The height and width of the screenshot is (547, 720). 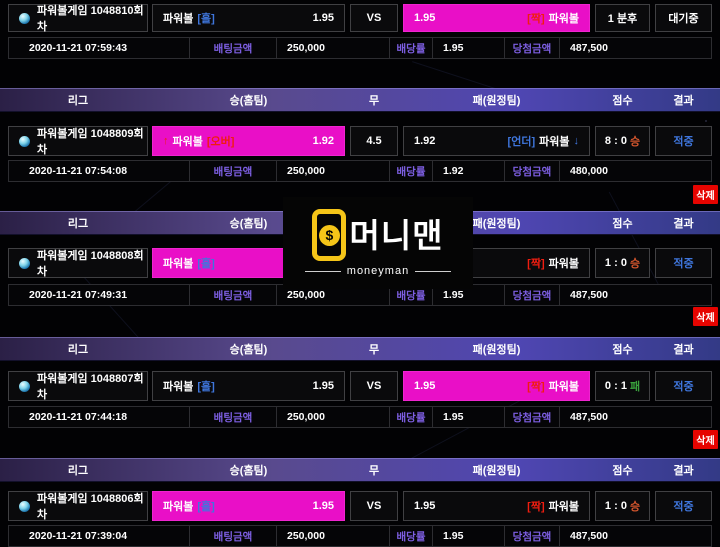 What do you see at coordinates (220, 142) in the screenshot?
I see `home-bet-tag: [오버]` at bounding box center [220, 142].